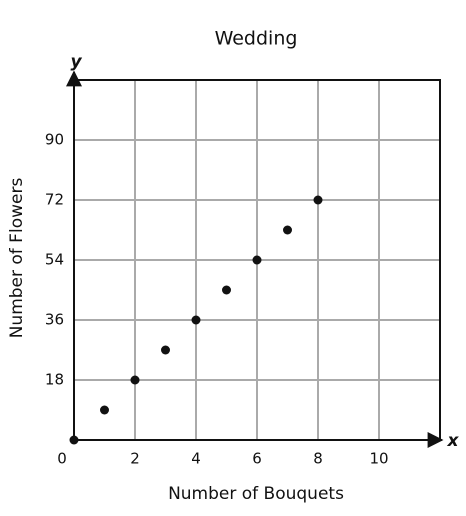  I want to click on x-tick-label: 0, so click(62, 459).